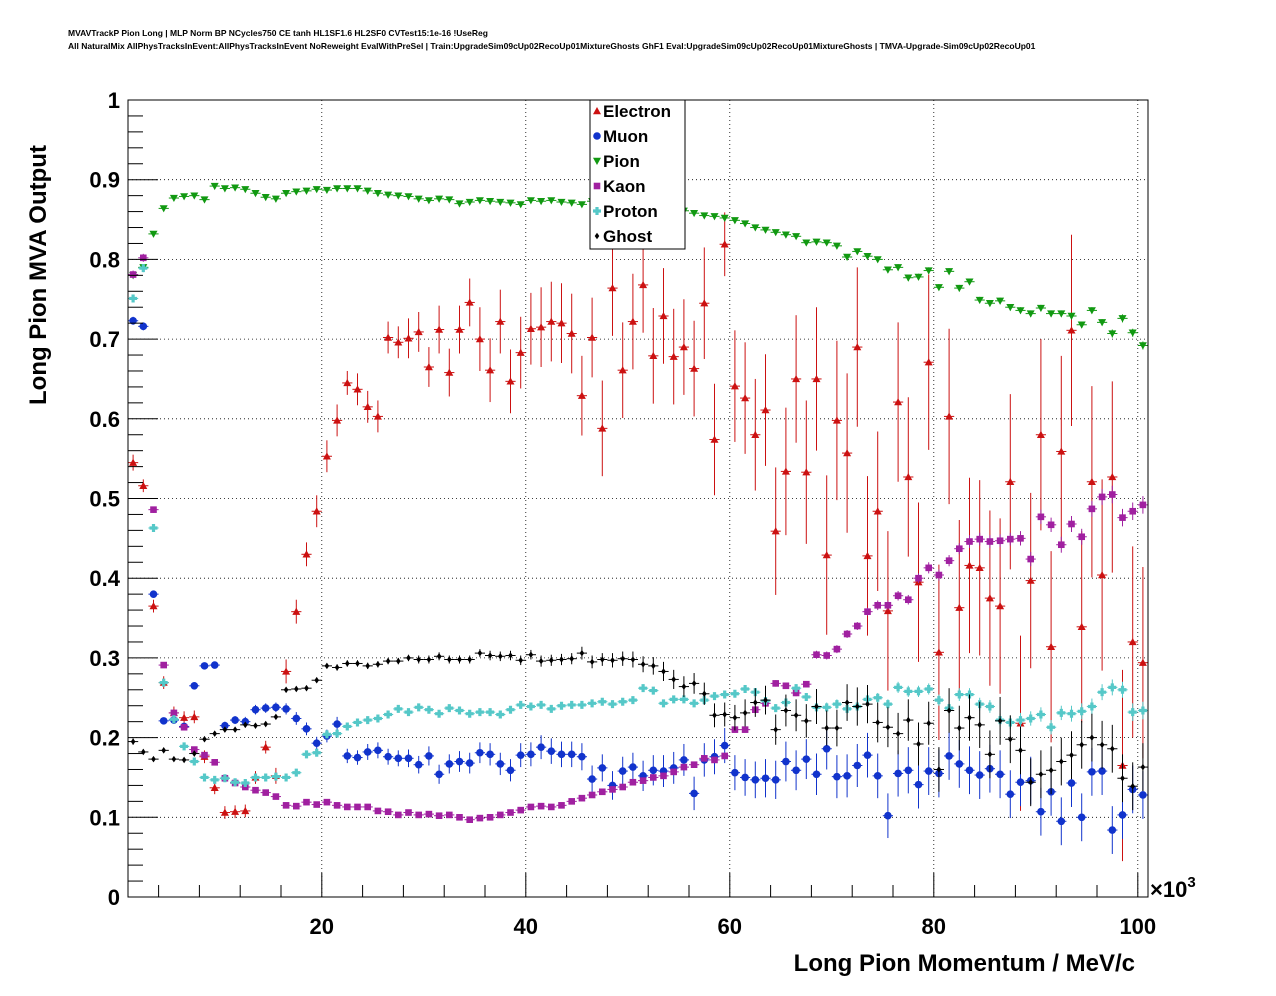 Image resolution: width=1276 pixels, height=996 pixels. I want to click on legend-label-electron: Electron, so click(637, 111).